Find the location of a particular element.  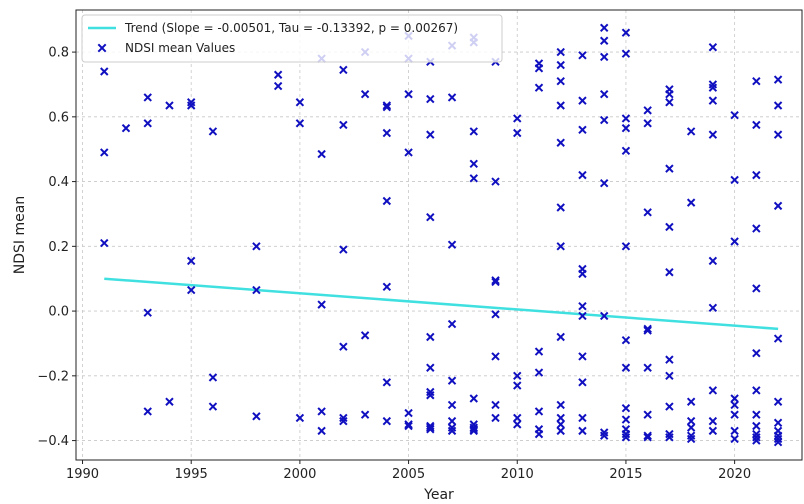

trend-line is located at coordinates (441, 304).